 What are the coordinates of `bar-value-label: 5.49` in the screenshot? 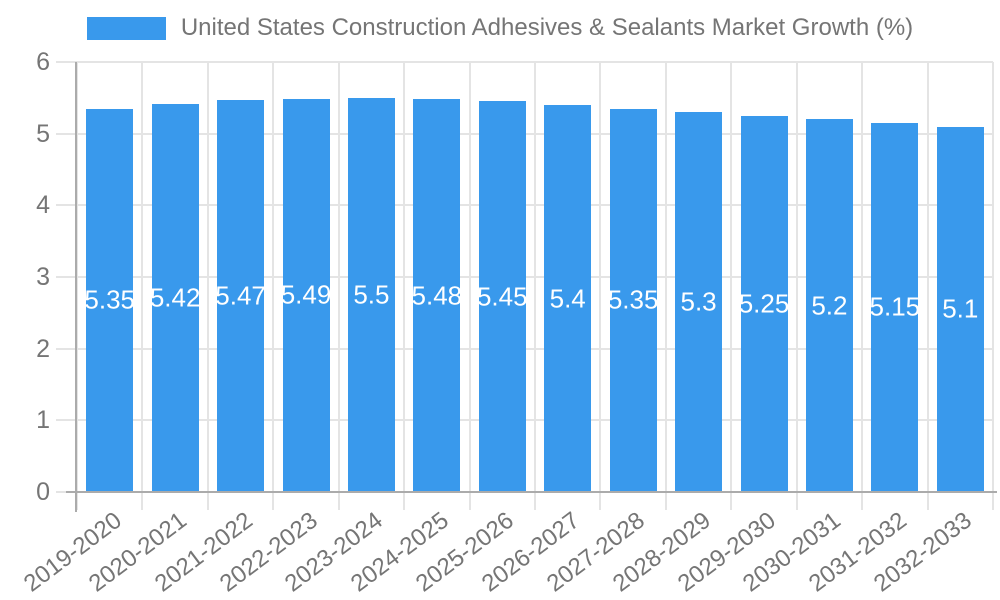 It's located at (306, 294).